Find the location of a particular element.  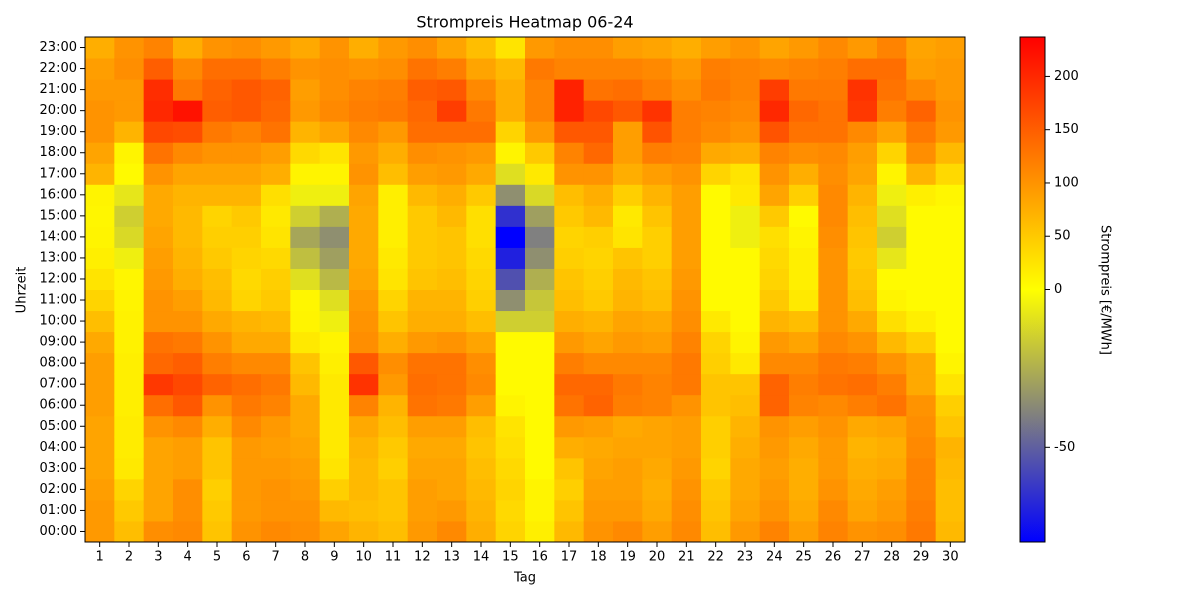

y-tick-label: 11:00 is located at coordinates (58, 300).